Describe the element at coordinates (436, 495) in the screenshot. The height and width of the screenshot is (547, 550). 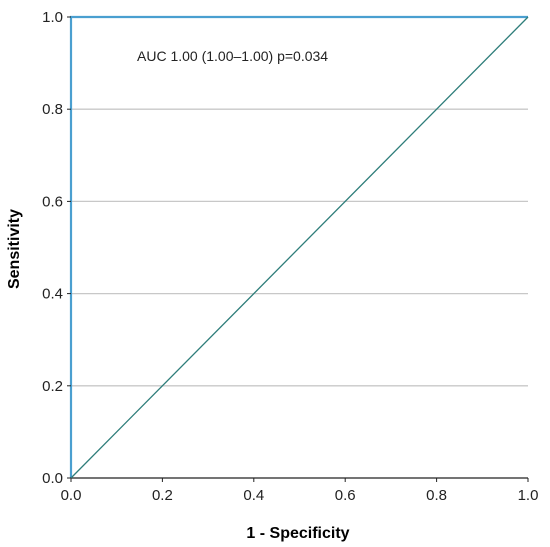
I see `x-tick-label-4: 0.8` at that location.